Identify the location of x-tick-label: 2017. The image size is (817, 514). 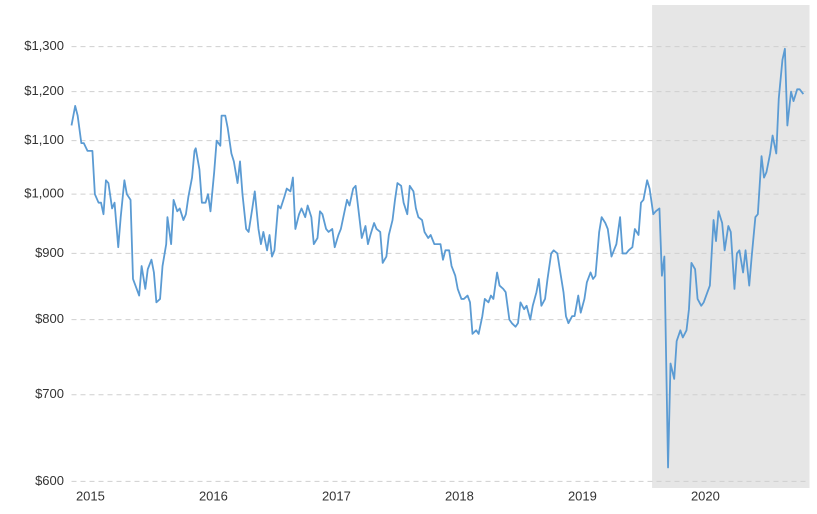
(336, 495).